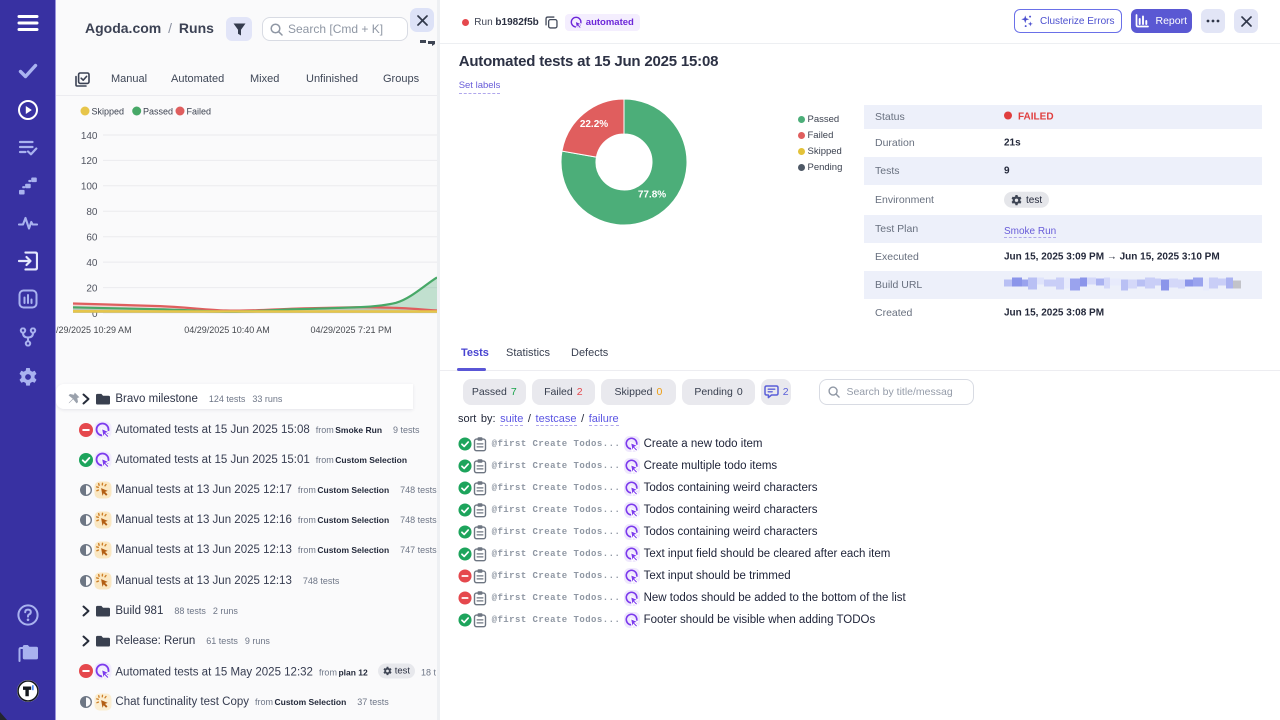 The width and height of the screenshot is (1280, 720). I want to click on svg-text: 100, so click(89, 187).